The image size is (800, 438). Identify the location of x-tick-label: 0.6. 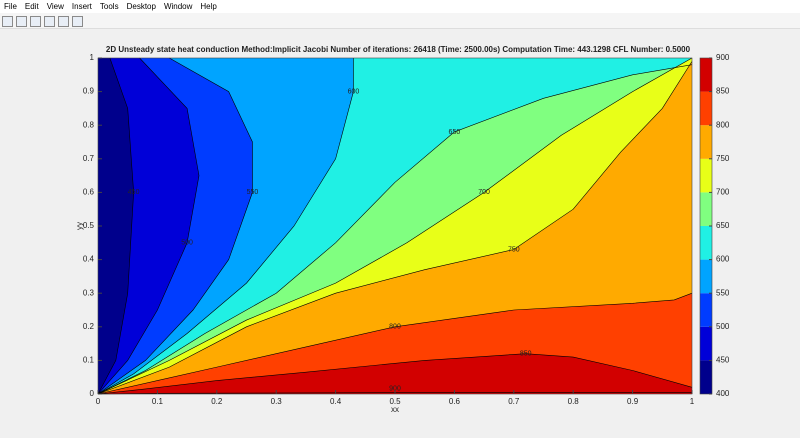
(455, 401).